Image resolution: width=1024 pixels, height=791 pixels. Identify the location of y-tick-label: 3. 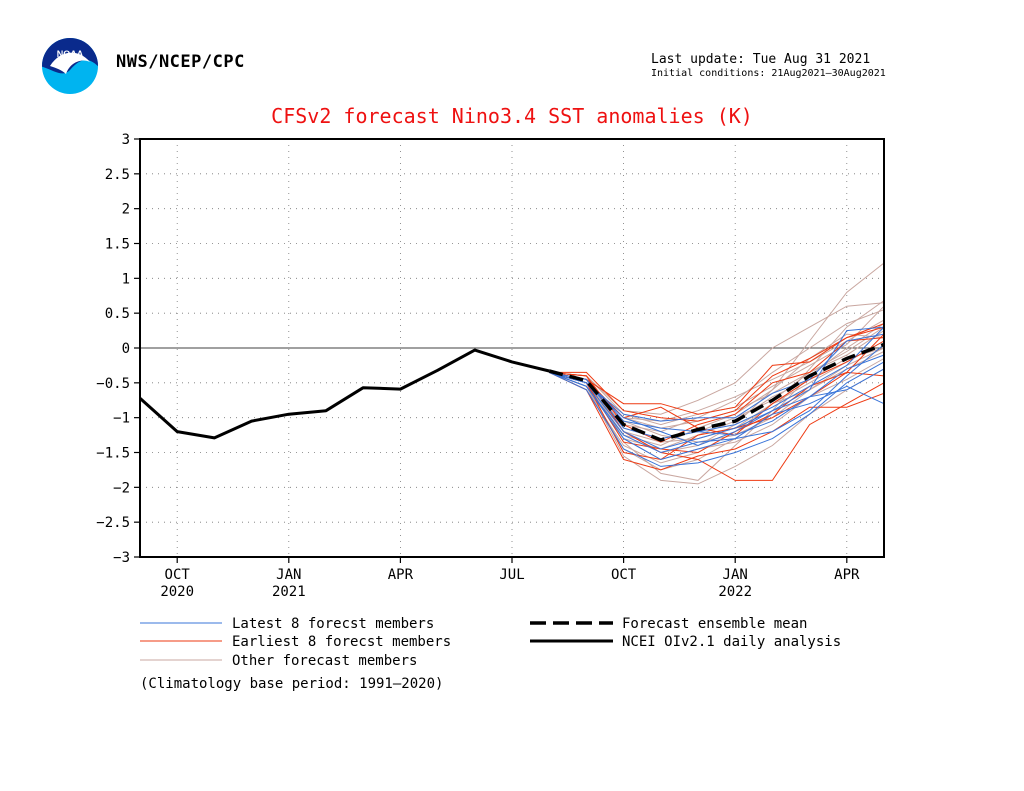
(126, 140).